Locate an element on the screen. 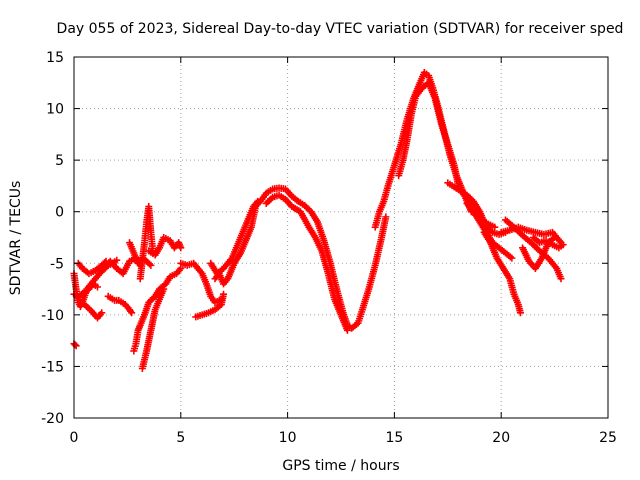 Image resolution: width=640 pixels, height=480 pixels. y-axis-label: SDTVAR / TECUs is located at coordinates (16, 238).